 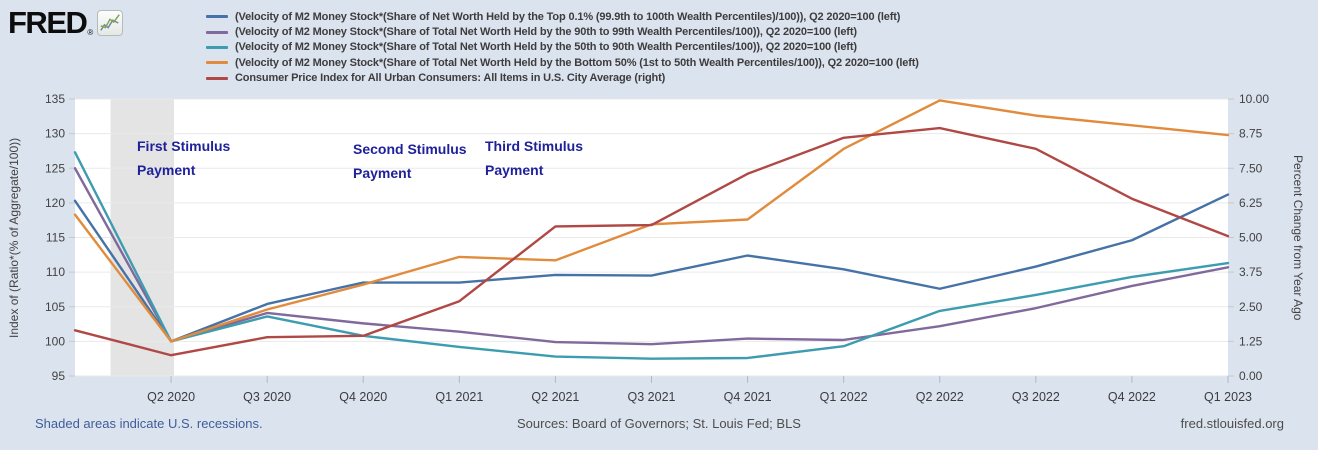 What do you see at coordinates (171, 397) in the screenshot?
I see `x-axis-tick-label: Q2 2020` at bounding box center [171, 397].